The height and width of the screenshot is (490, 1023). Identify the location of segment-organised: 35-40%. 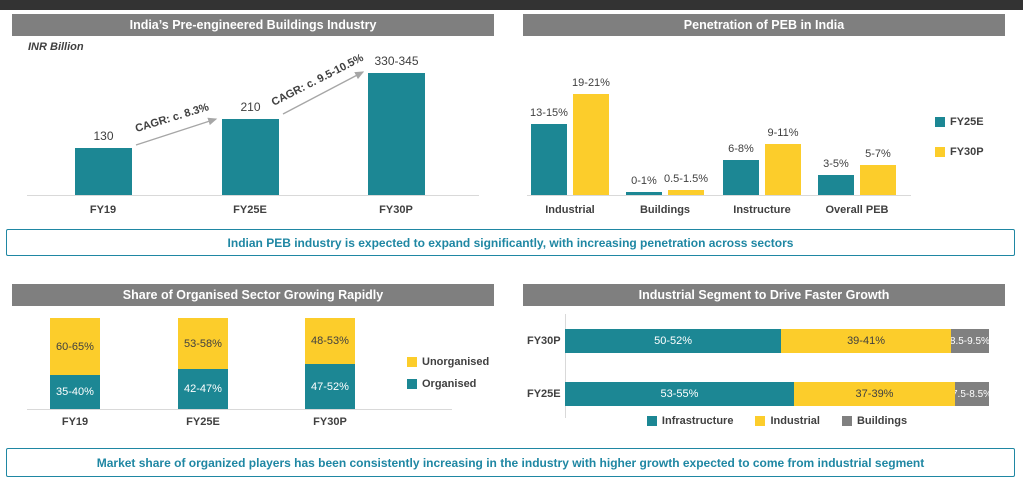
(75, 392).